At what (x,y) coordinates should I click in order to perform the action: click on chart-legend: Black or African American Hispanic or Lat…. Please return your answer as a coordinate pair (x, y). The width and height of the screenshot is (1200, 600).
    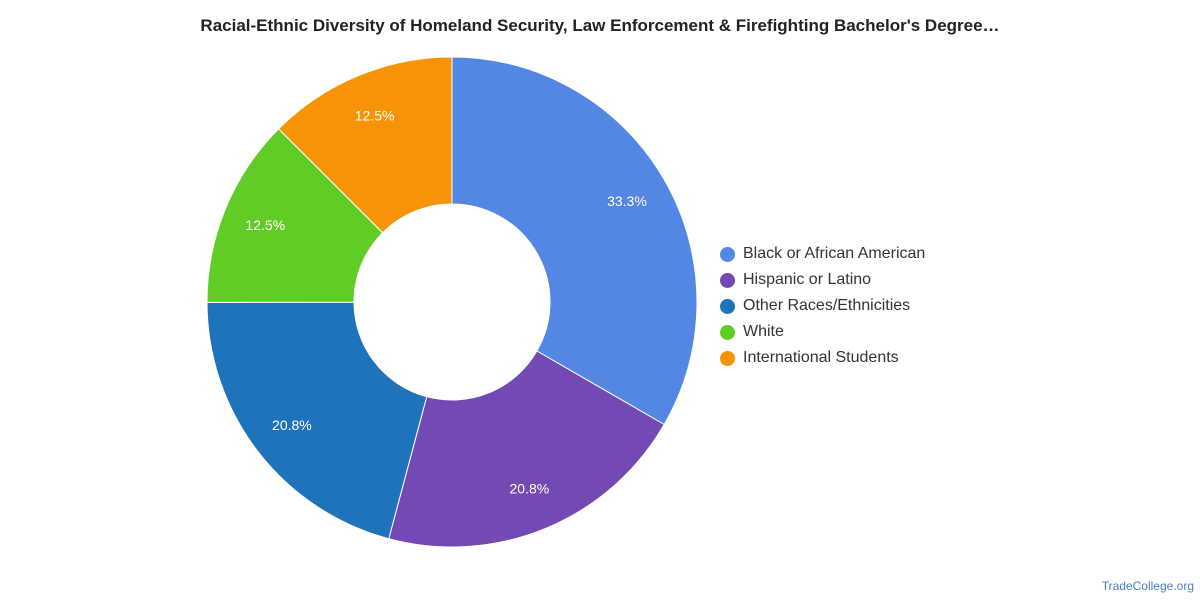
    Looking at the image, I should click on (822, 306).